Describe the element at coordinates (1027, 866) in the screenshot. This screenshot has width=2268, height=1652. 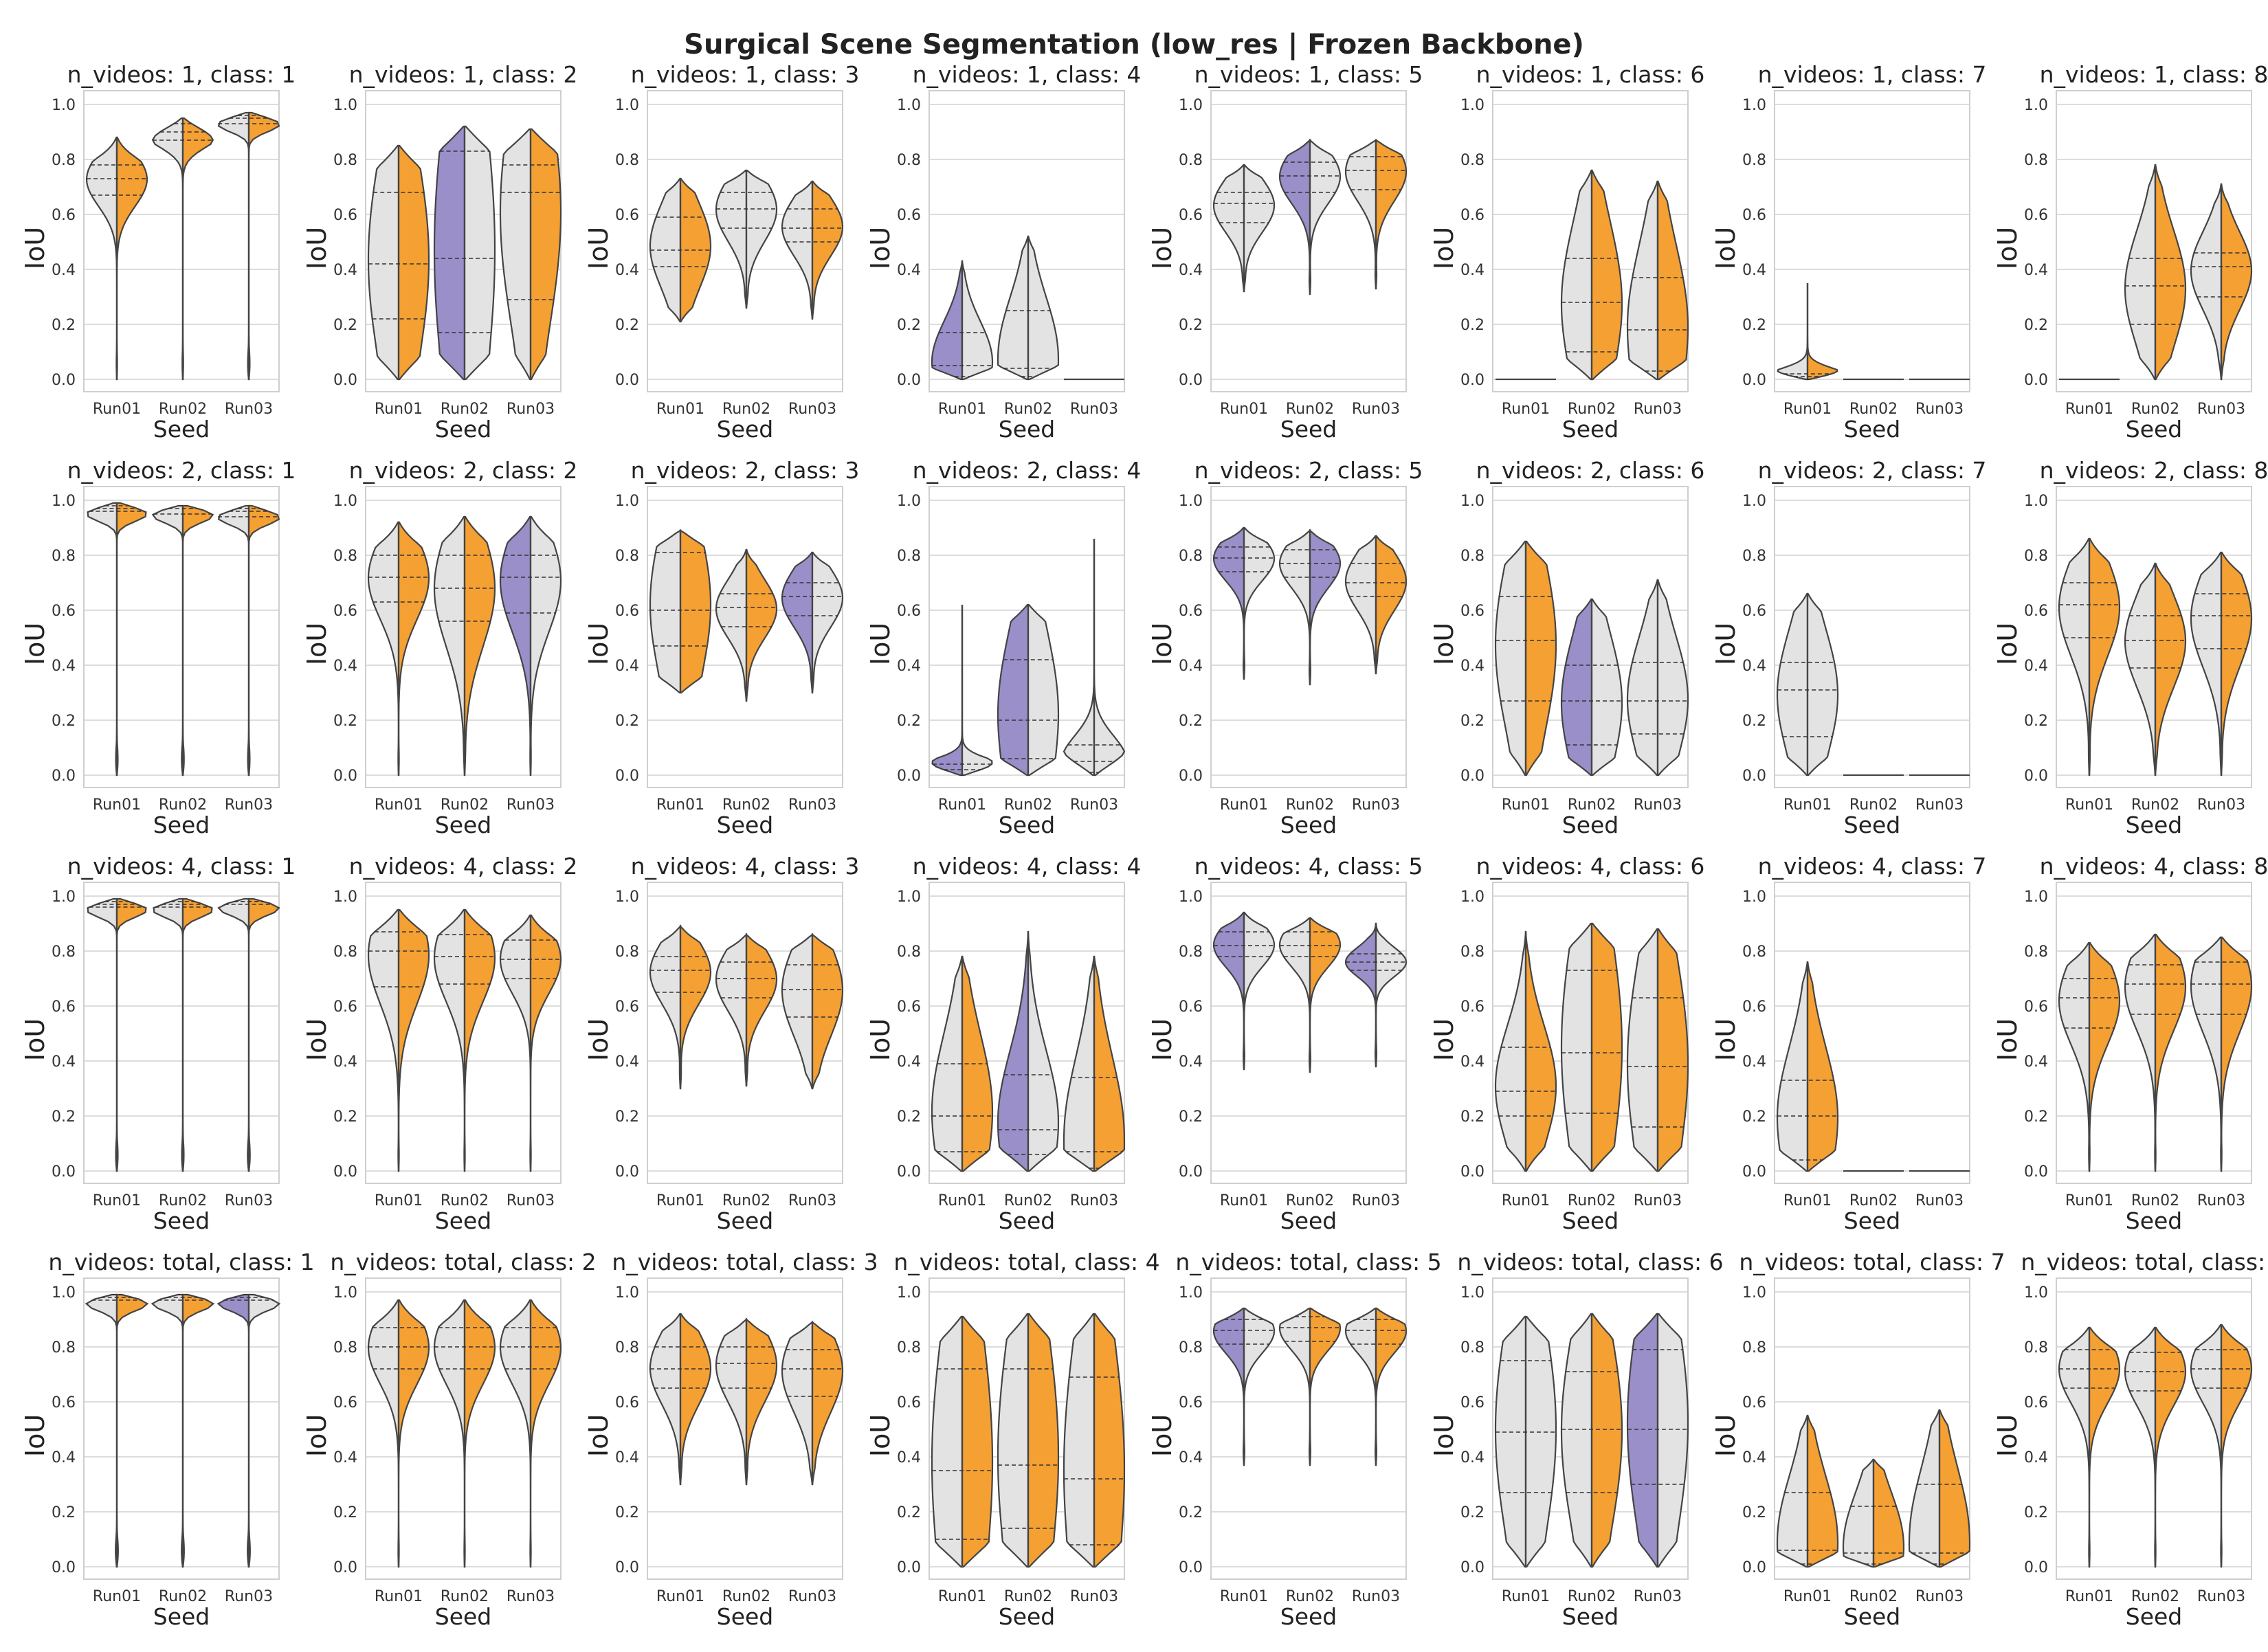
I see `panel-title: n_videos: 4, class: 4` at that location.